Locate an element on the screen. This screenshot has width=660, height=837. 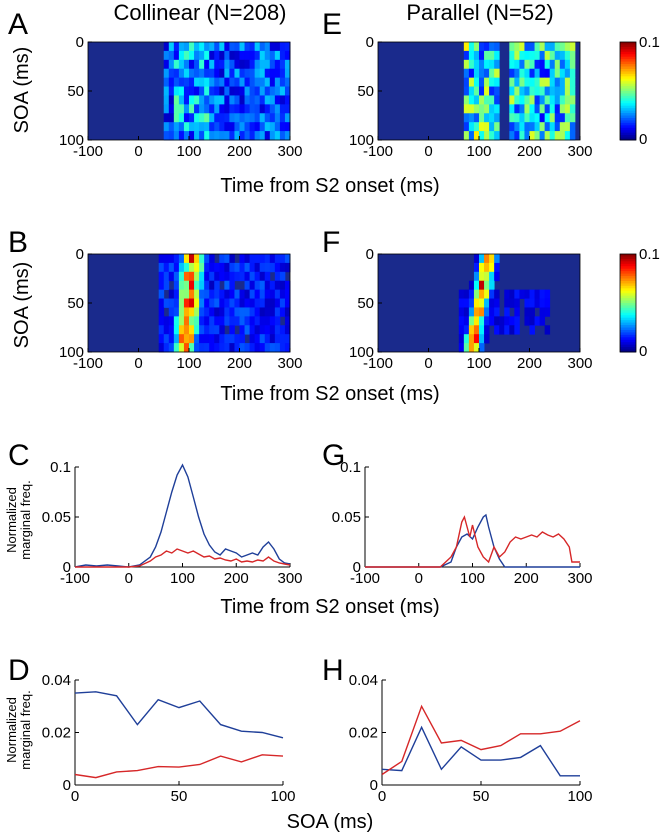
heatmap-a: -100 0 100 200 300 0 50 100 is located at coordinates (181, 97).